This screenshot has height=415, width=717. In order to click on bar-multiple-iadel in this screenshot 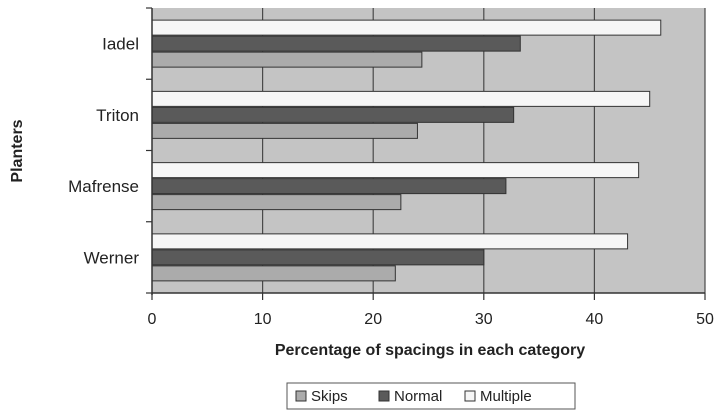, I will do `click(406, 27)`.